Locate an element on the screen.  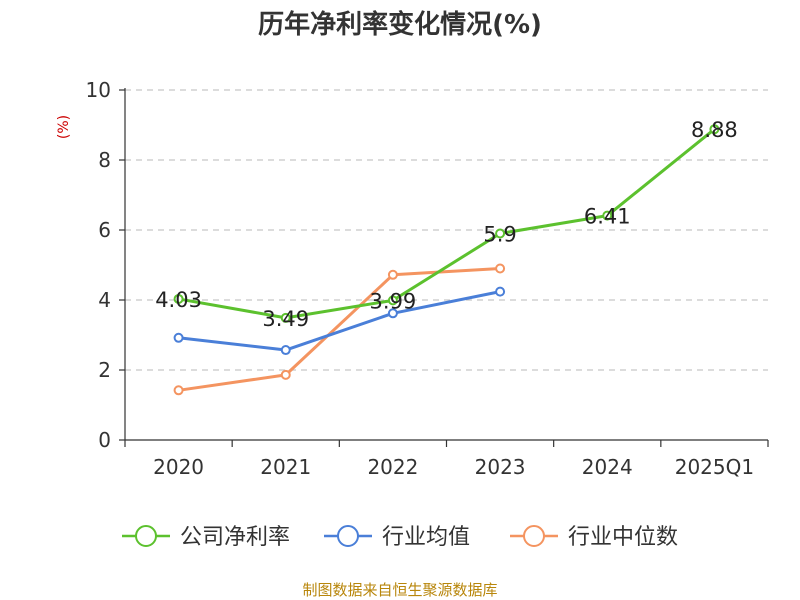
x-tick-labels: 2020 2021 2022 2023 2024 2025Q1 is located at coordinates (453, 467).